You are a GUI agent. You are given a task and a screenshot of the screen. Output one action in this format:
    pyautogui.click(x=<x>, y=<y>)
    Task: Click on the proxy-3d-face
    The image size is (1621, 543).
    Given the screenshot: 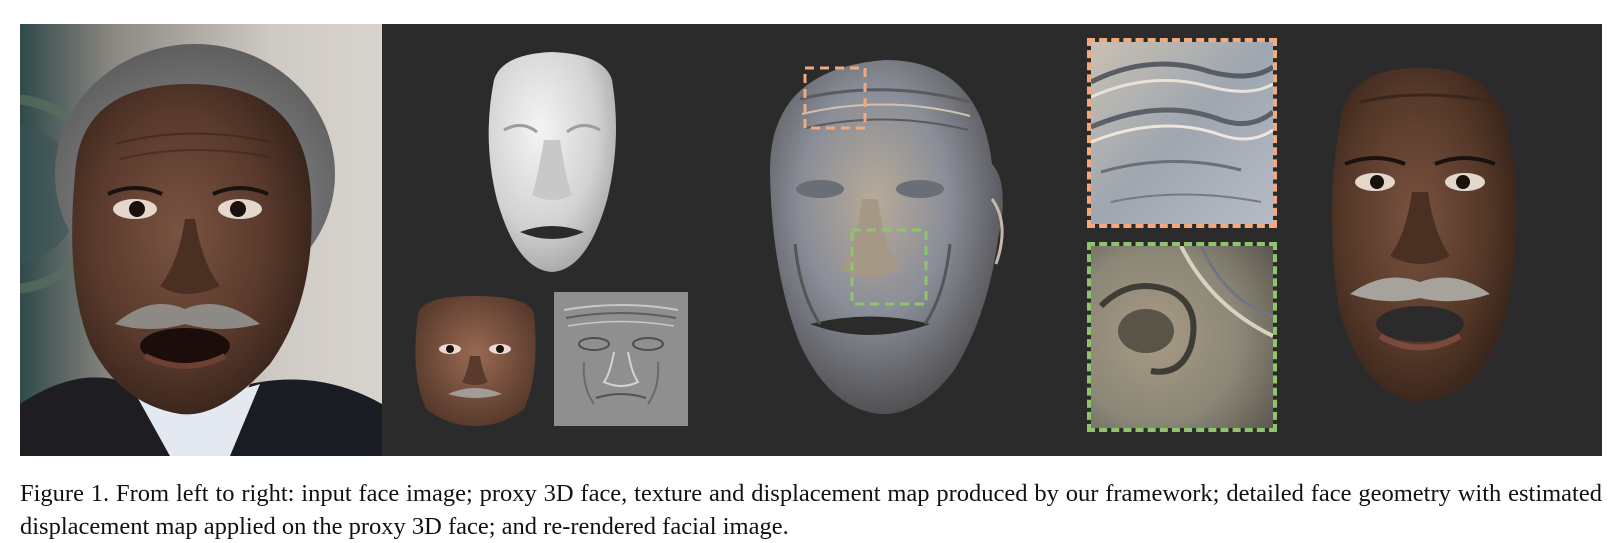 What is the action you would take?
    pyautogui.click(x=552, y=162)
    